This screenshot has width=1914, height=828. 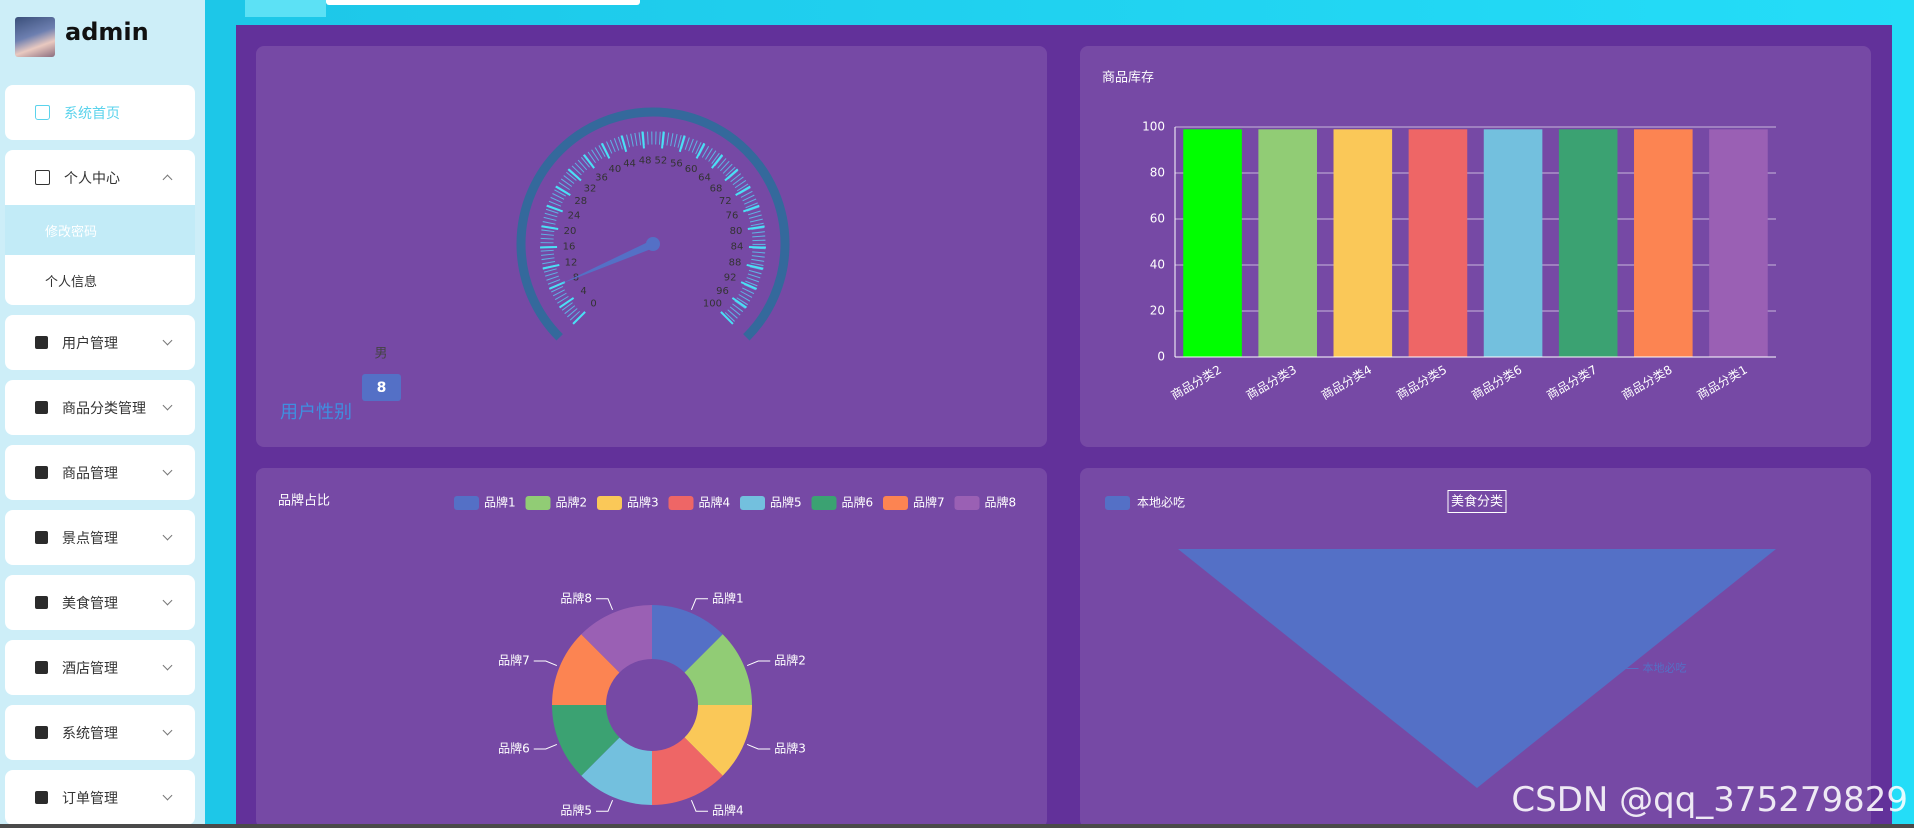 What do you see at coordinates (1722, 382) in the screenshot?
I see `x-tick-label: 商品分类1` at bounding box center [1722, 382].